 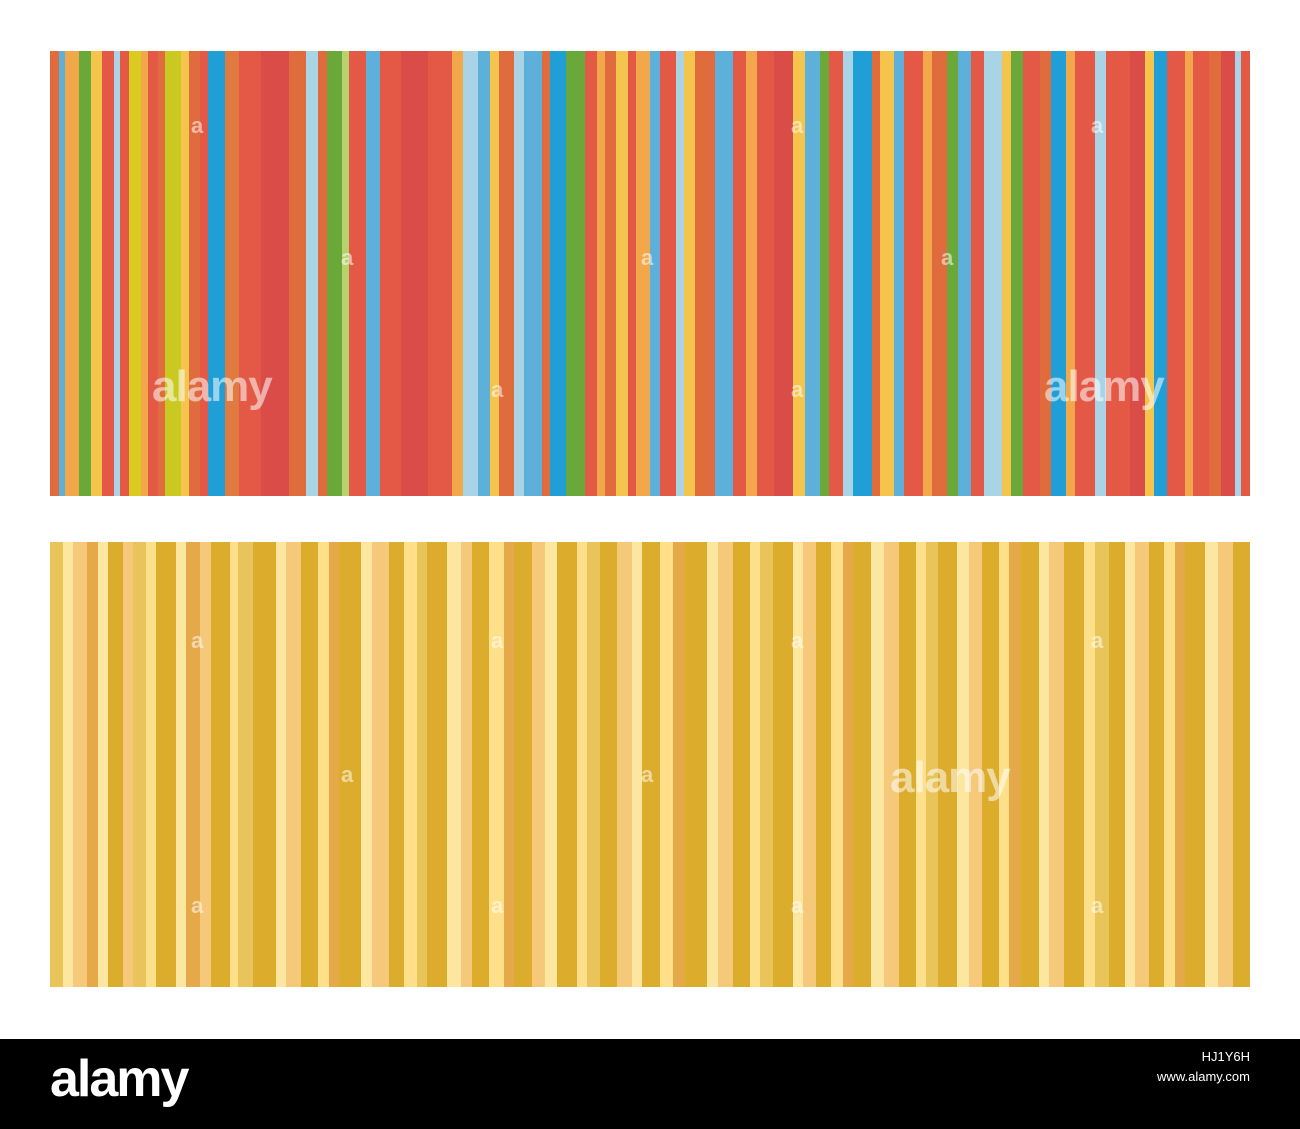 I want to click on alamy-logo: alamy, so click(x=119, y=1079).